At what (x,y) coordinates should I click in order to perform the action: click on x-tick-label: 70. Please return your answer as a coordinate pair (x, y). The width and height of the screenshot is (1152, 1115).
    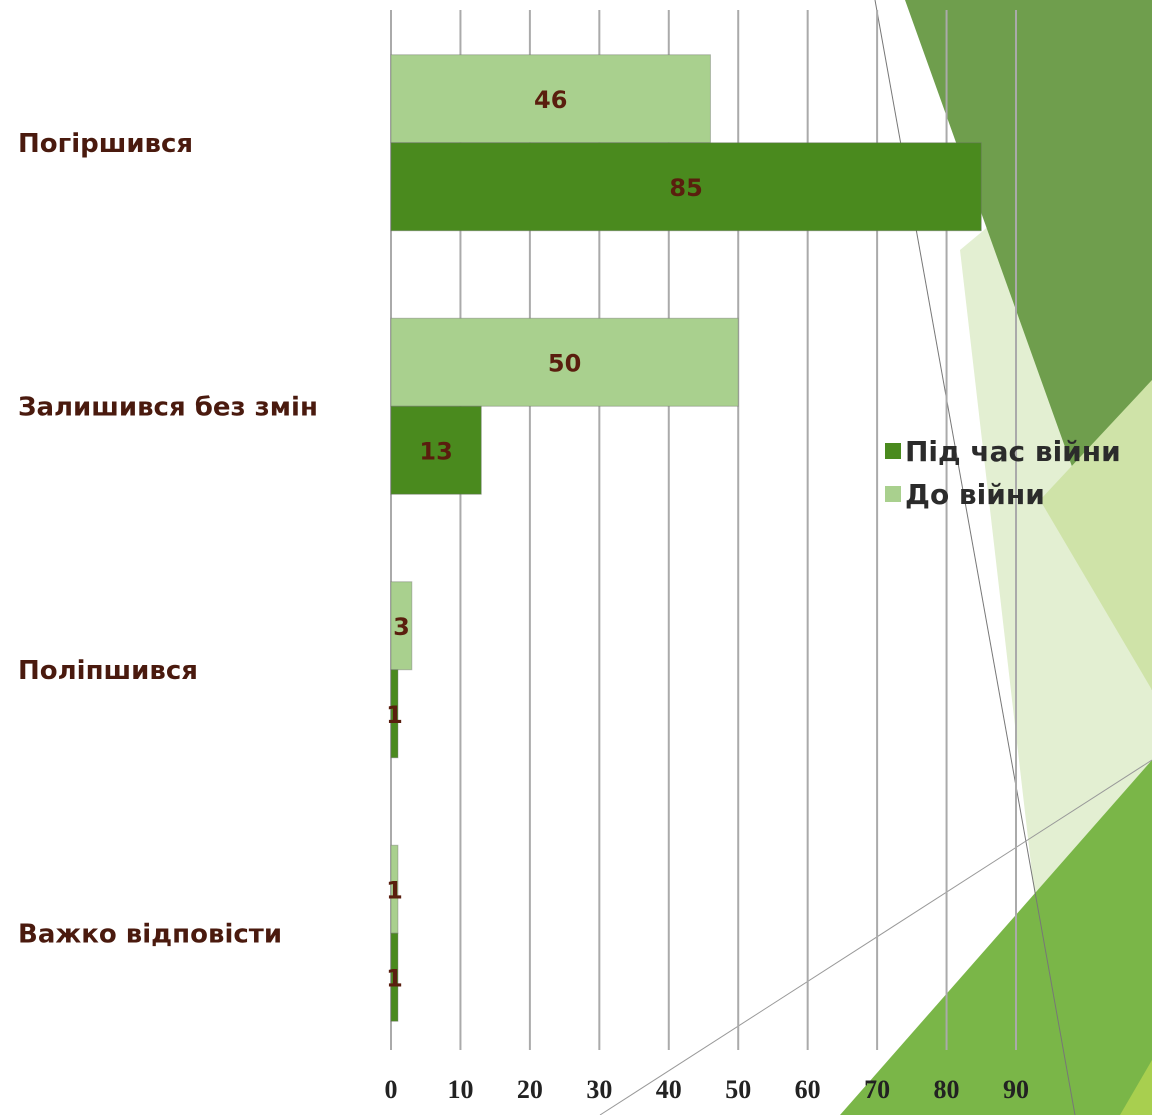
    Looking at the image, I should click on (877, 1089).